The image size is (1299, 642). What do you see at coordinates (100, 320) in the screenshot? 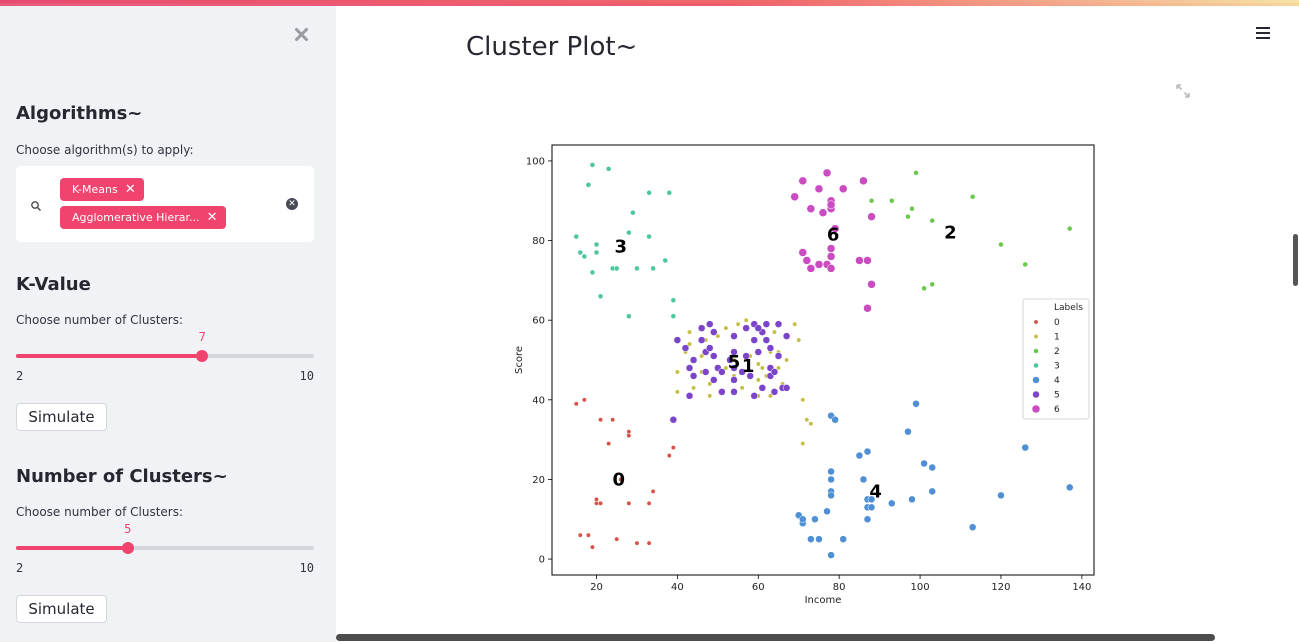
I see `kvalue-label: Choose number of Clusters:` at bounding box center [100, 320].